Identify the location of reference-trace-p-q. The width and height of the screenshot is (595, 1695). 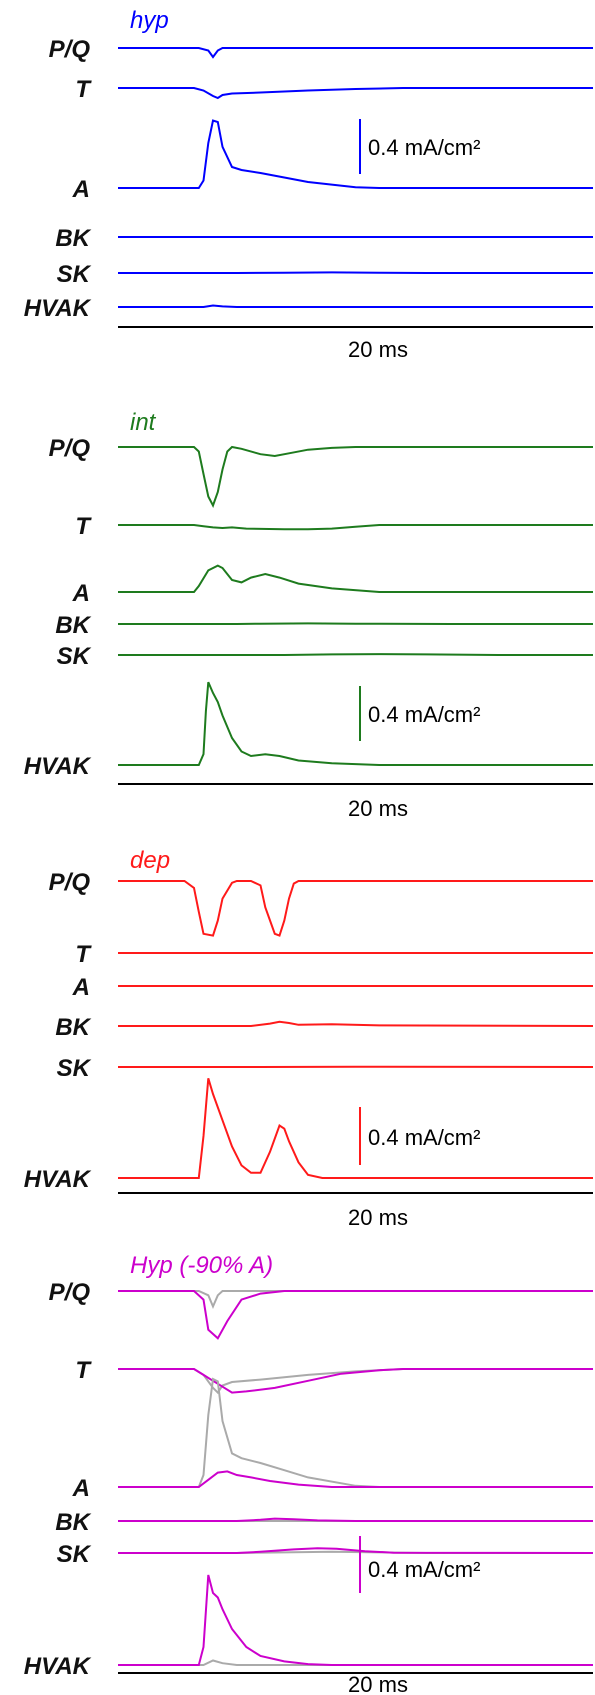
(355, 1300).